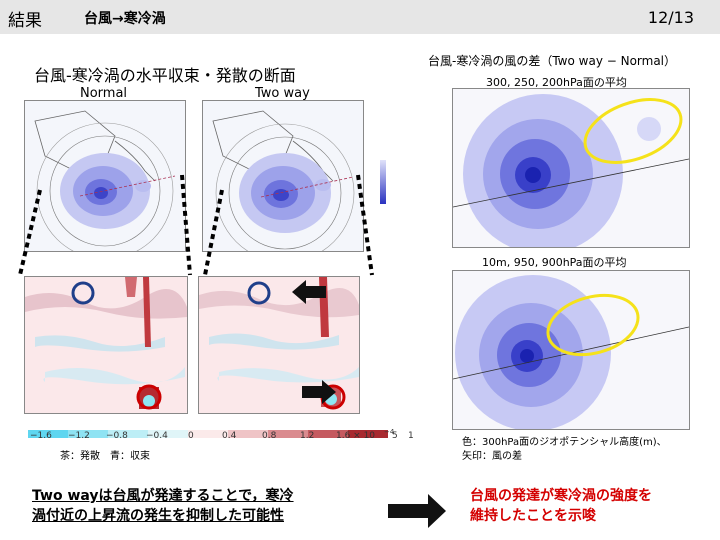 The width and height of the screenshot is (720, 540). Describe the element at coordinates (360, 17) in the screenshot. I see `header-bar` at that location.